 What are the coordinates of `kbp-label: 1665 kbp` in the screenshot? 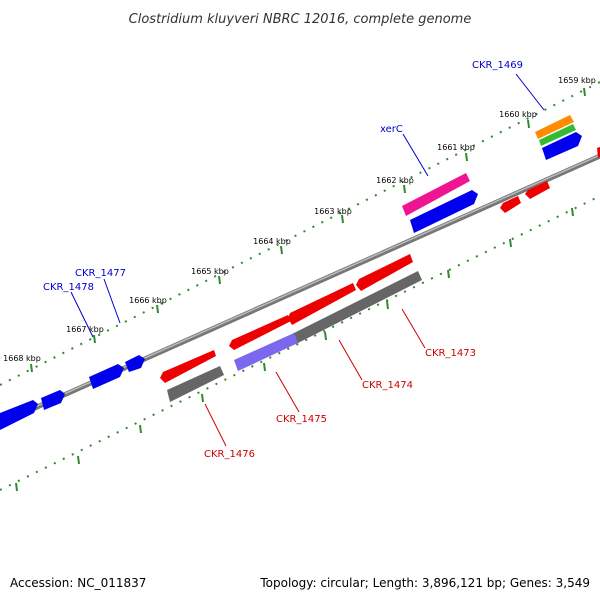 It's located at (210, 271).